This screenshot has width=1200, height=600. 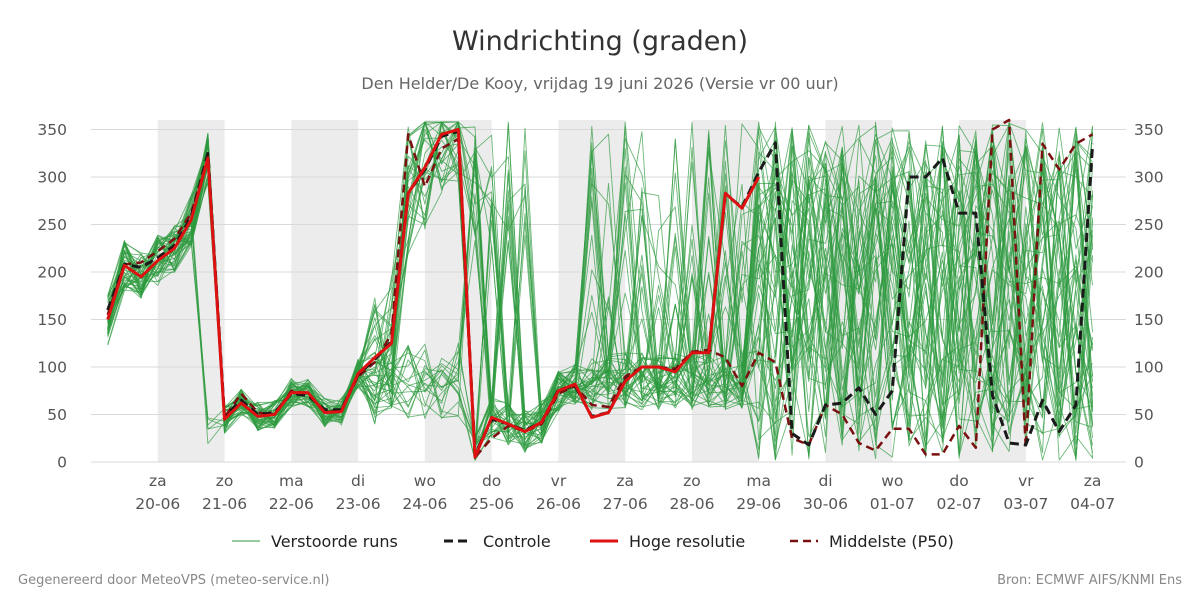 What do you see at coordinates (758, 504) in the screenshot?
I see `x-tick-date-9: 29-06` at bounding box center [758, 504].